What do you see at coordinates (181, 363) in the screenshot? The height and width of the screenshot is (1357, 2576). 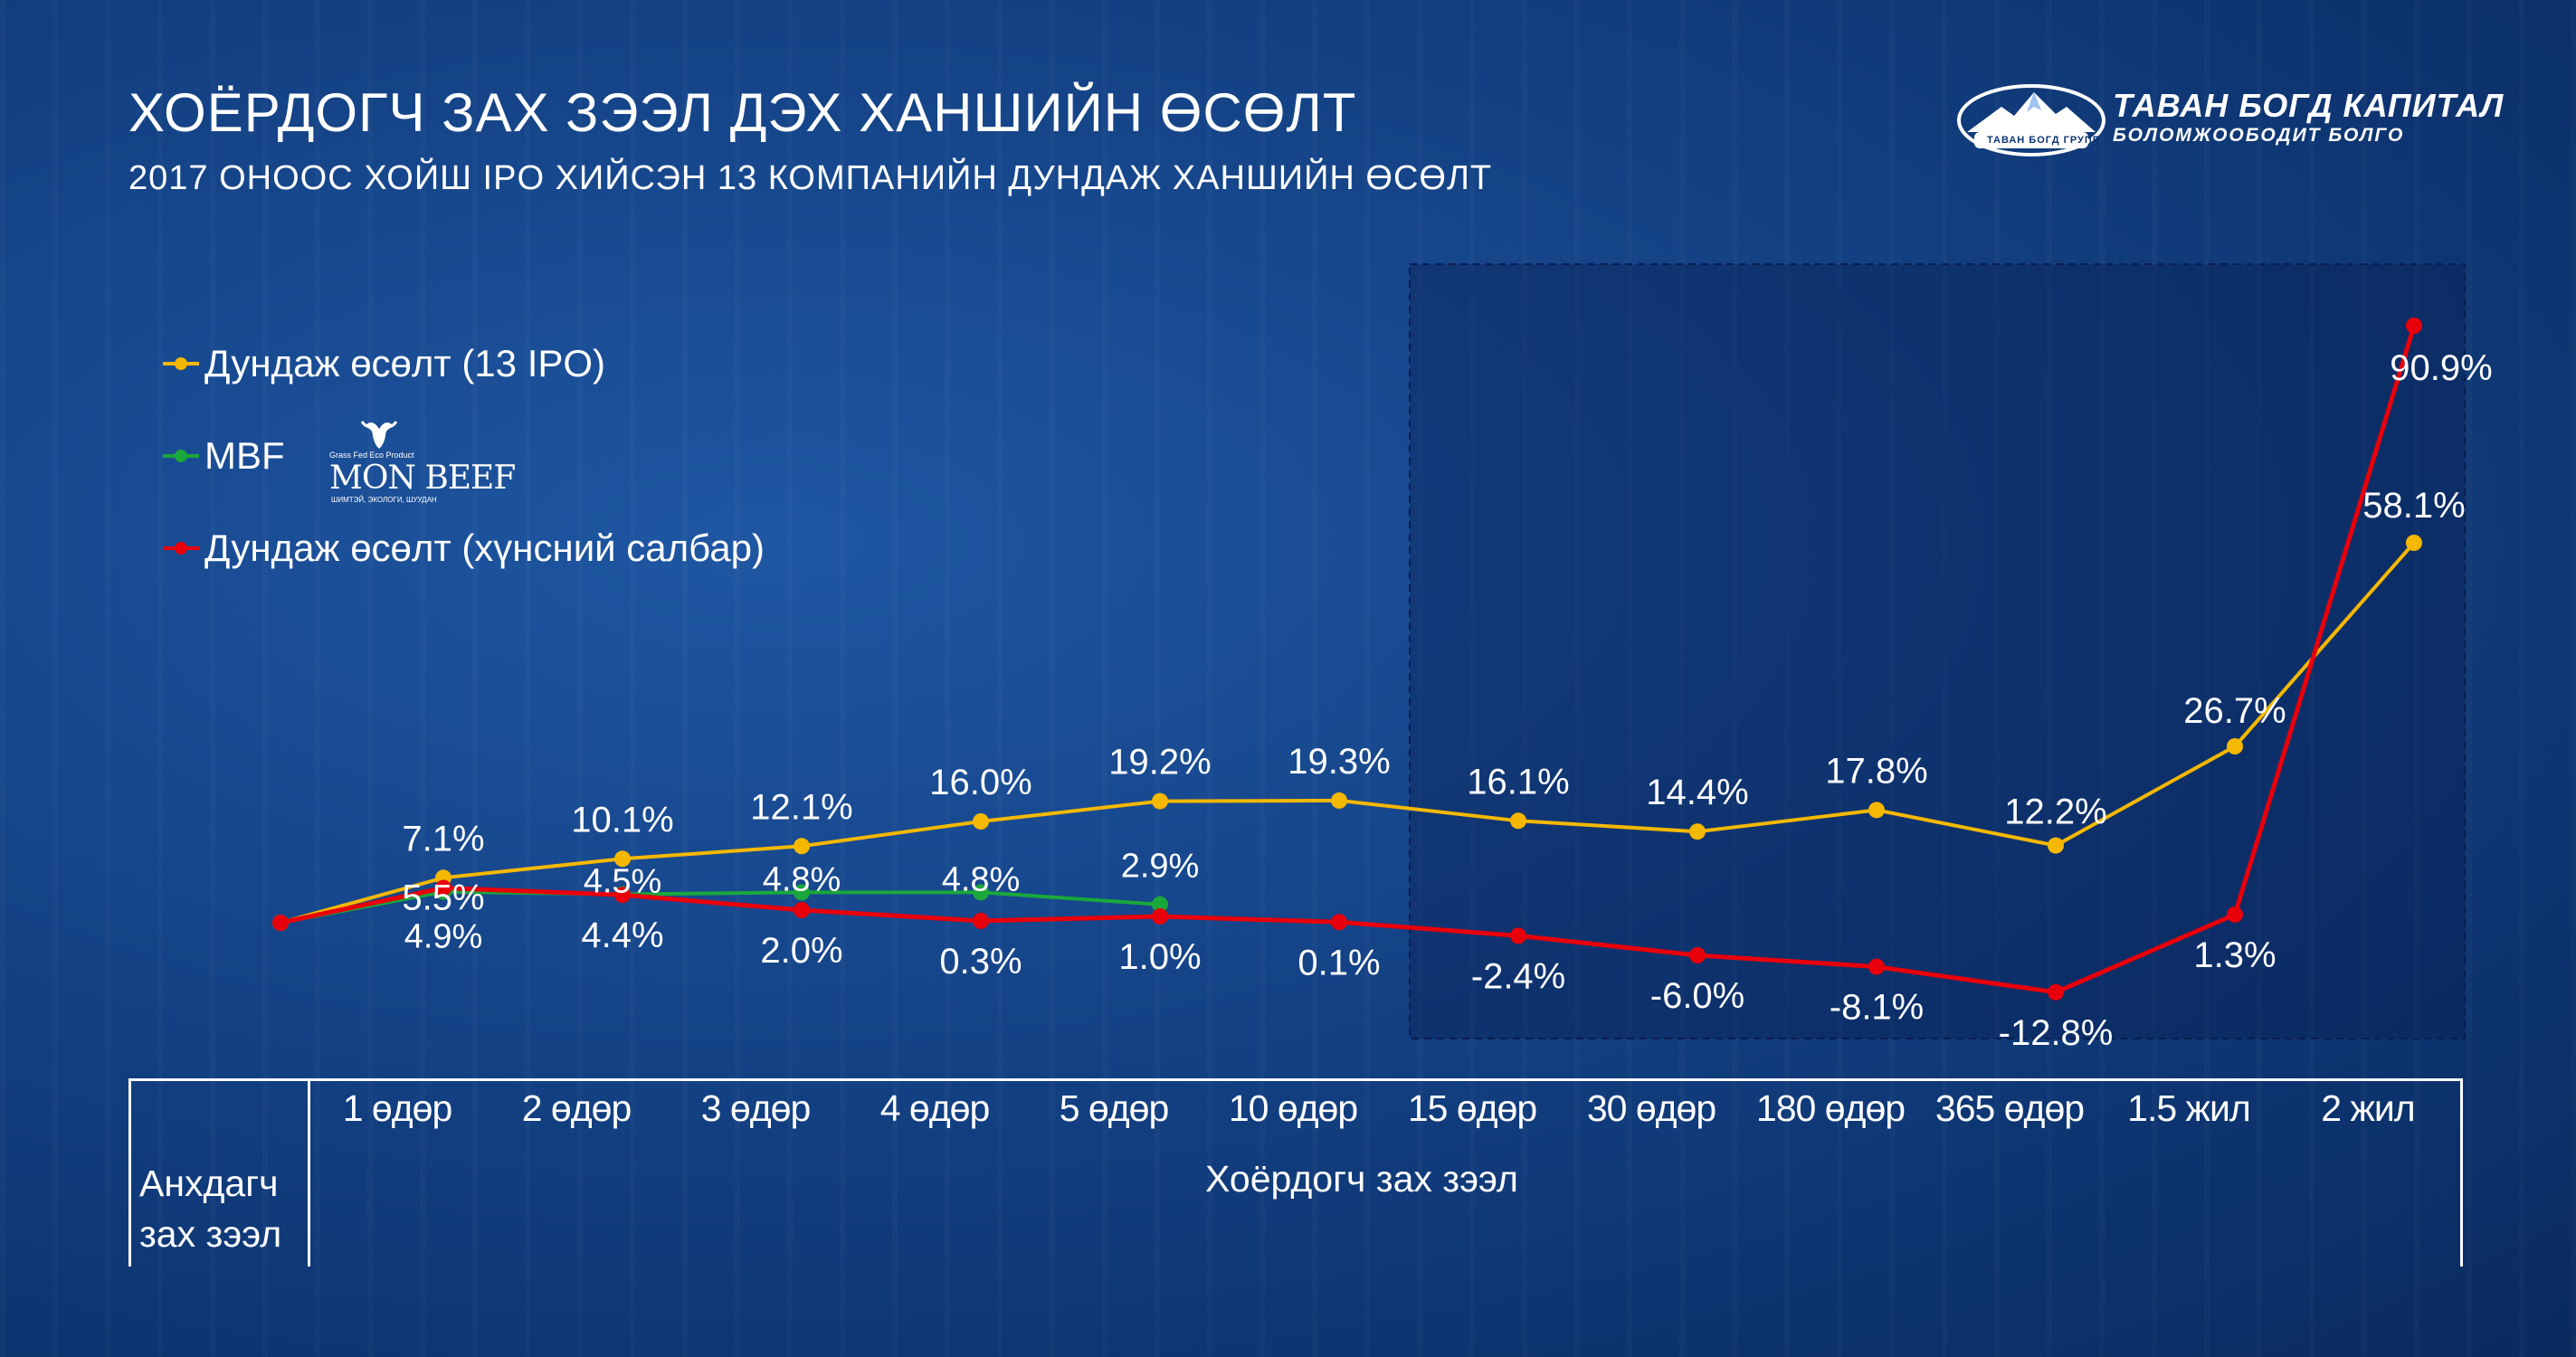 I see `legend-swatch-average` at bounding box center [181, 363].